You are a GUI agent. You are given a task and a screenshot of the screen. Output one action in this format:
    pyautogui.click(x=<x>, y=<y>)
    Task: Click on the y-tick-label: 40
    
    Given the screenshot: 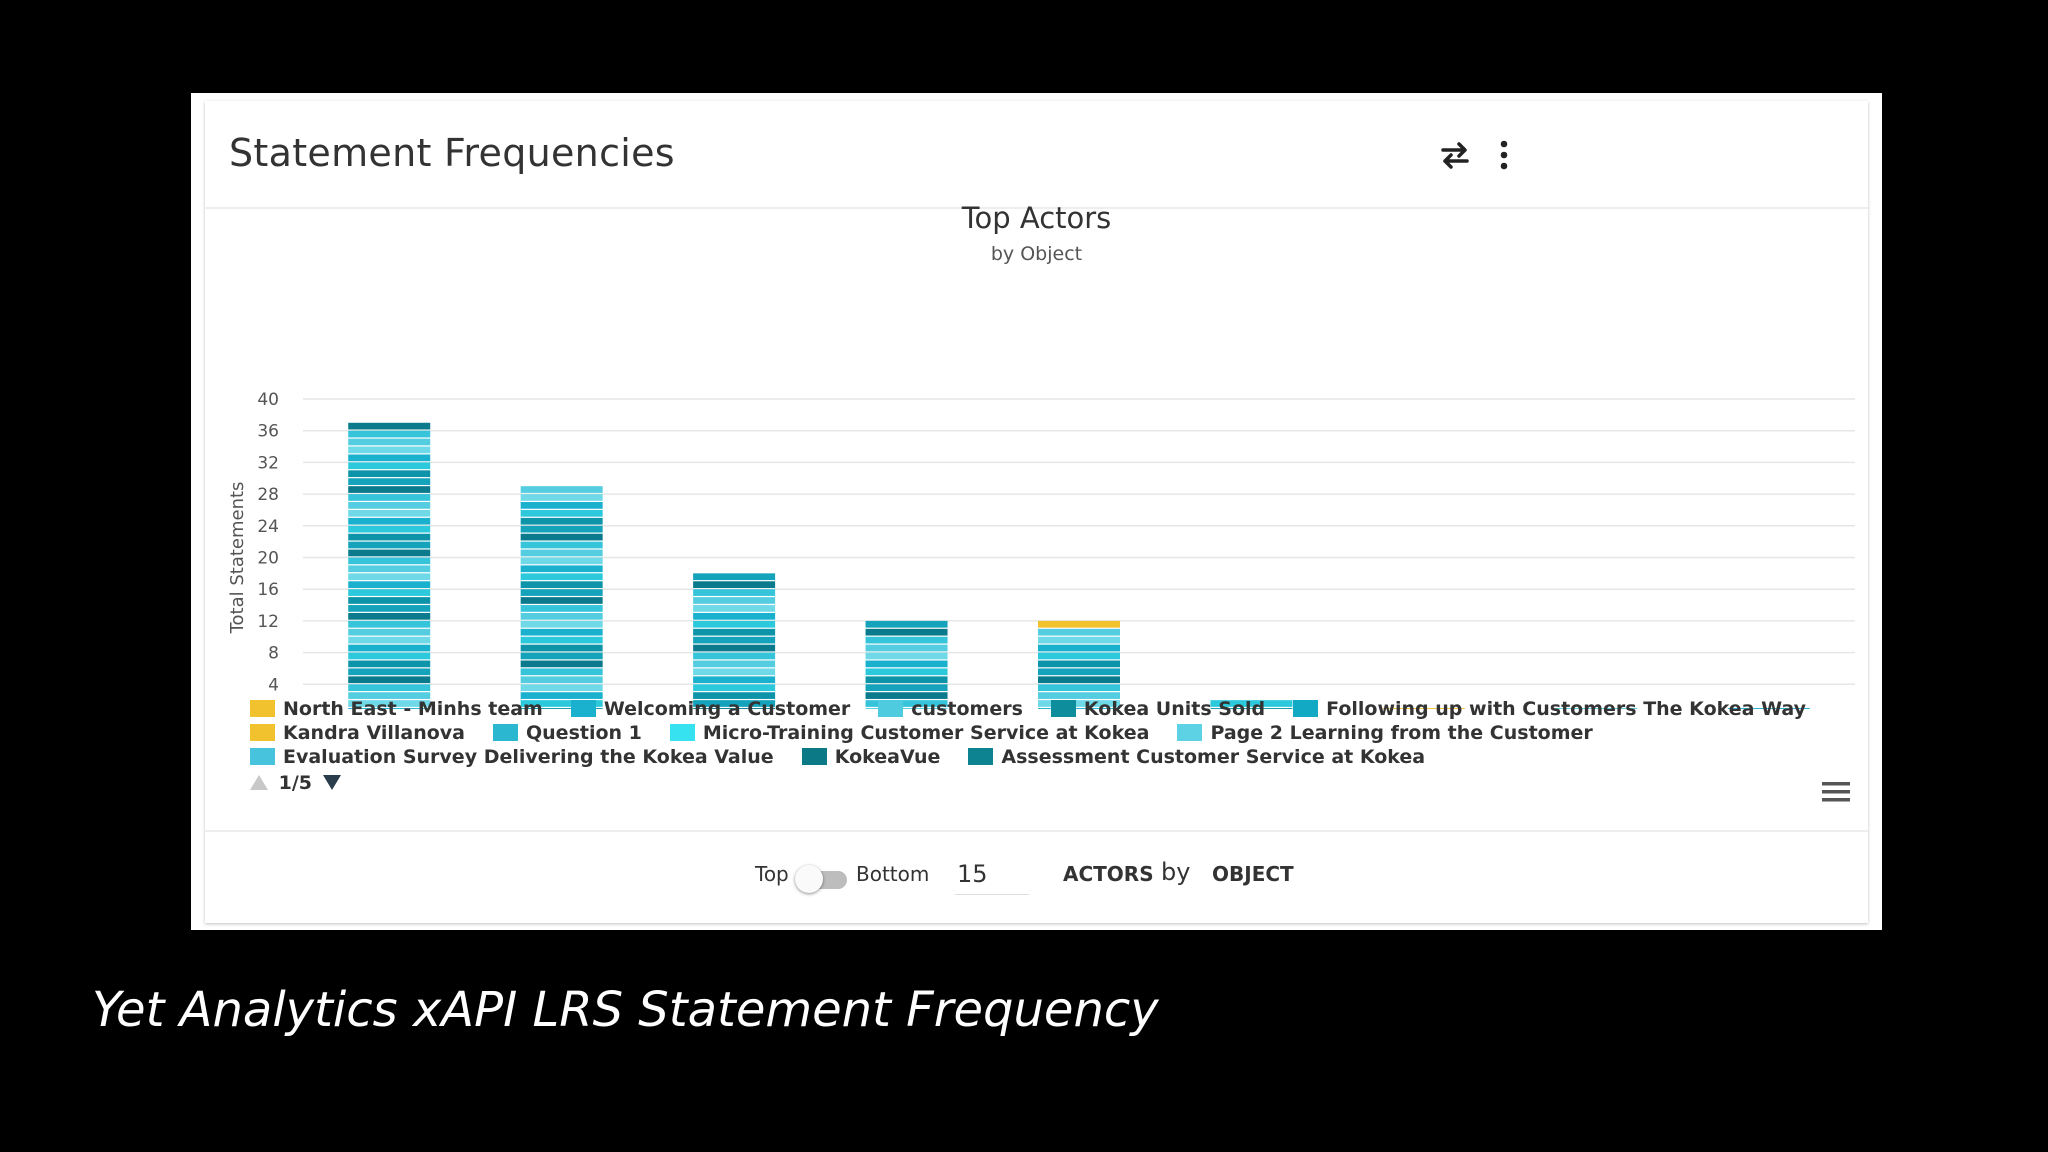 What is the action you would take?
    pyautogui.click(x=268, y=400)
    